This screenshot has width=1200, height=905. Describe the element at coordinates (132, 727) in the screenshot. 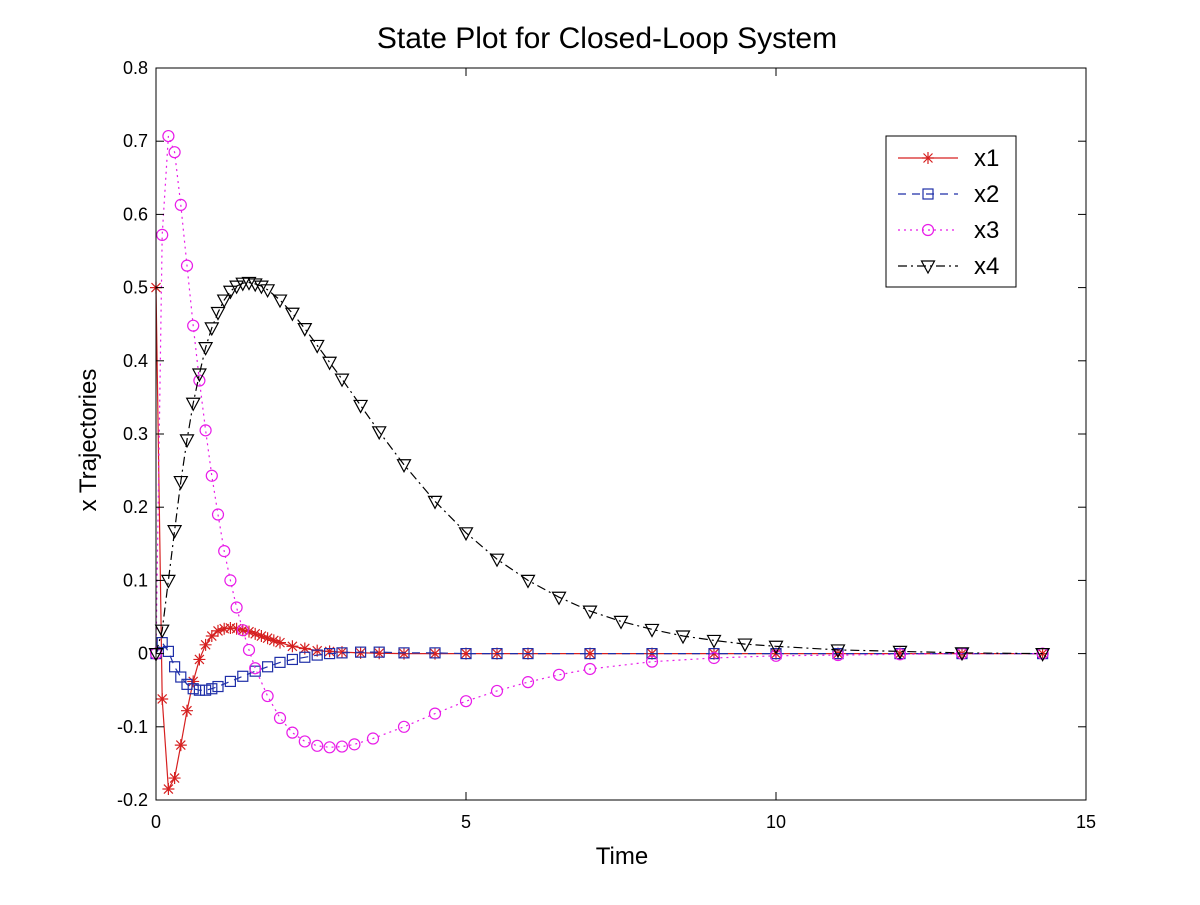

I see `y-tick-label: -0.1` at that location.